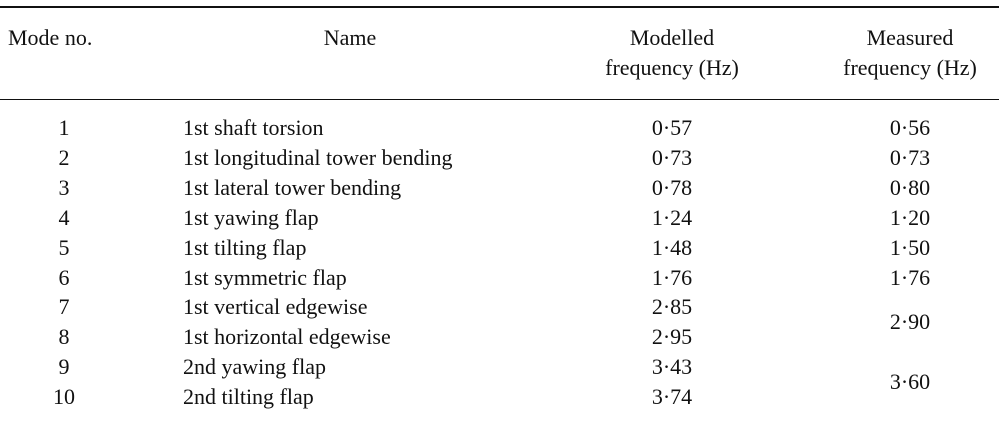 The image size is (999, 429). Describe the element at coordinates (50, 37) in the screenshot. I see `header-cell: Mode no.` at that location.